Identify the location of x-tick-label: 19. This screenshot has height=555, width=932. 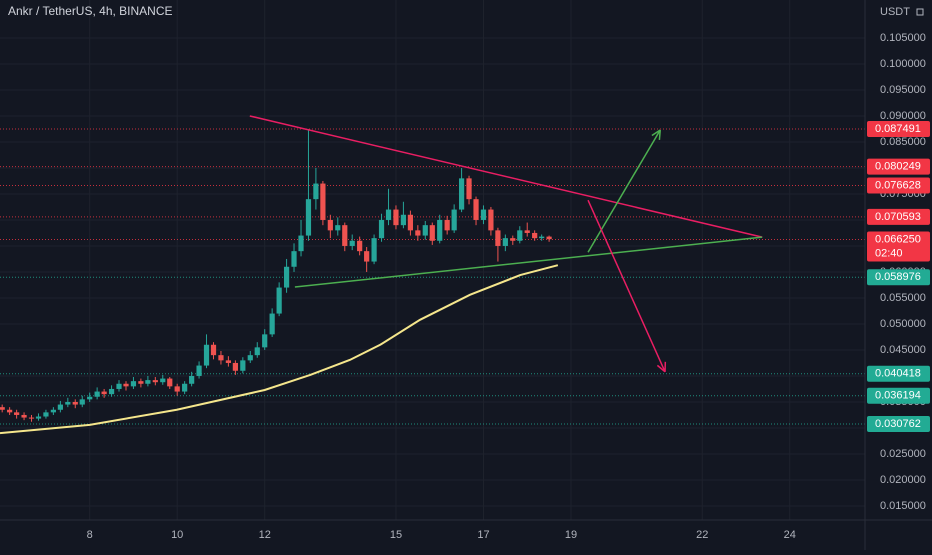
(571, 535).